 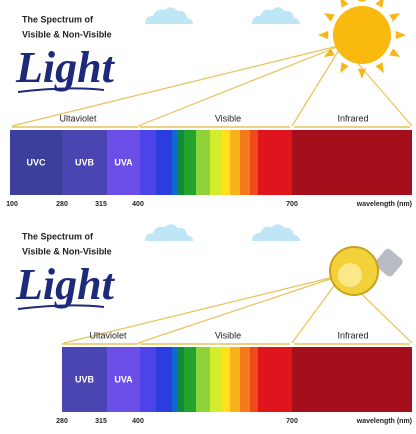 I want to click on sun, so click(x=362, y=35).